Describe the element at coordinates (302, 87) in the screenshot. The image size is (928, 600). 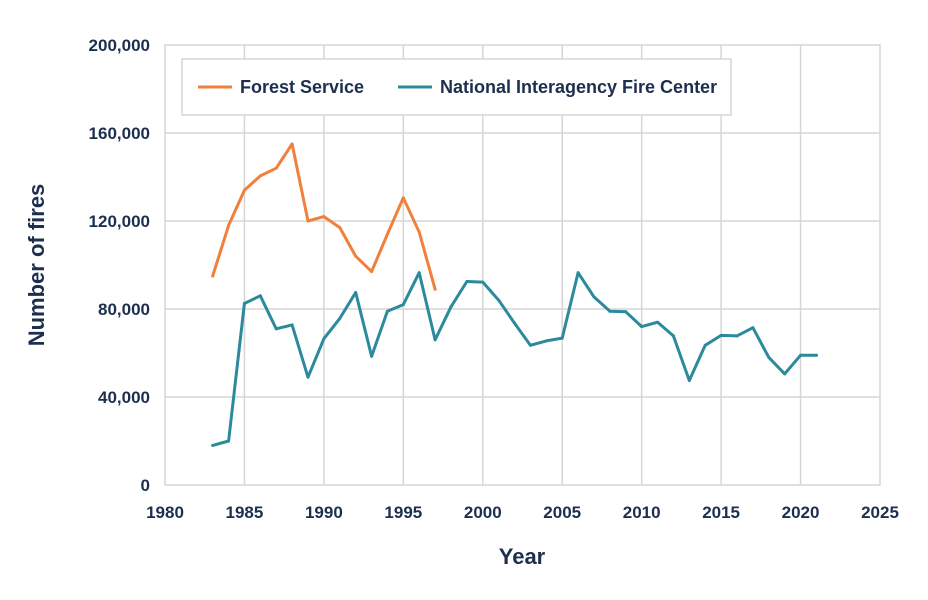
I see `legend-label-forest-service: Forest Service` at that location.